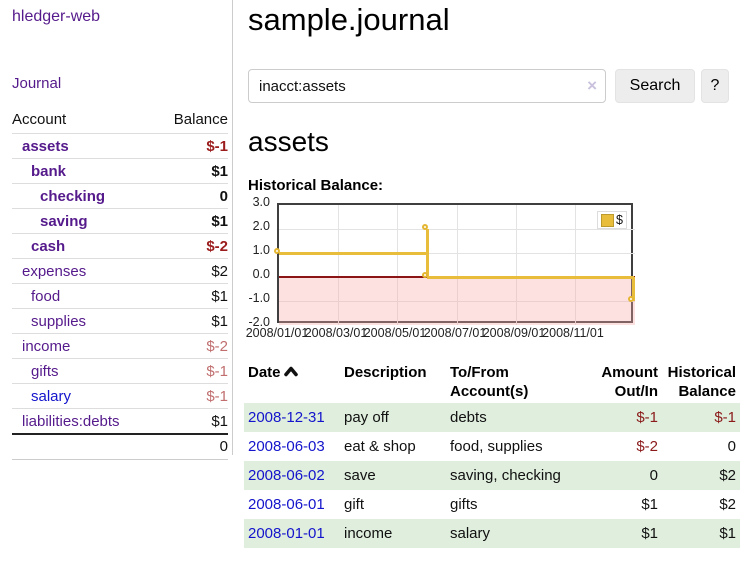 Image resolution: width=742 pixels, height=582 pixels. Describe the element at coordinates (51, 396) in the screenshot. I see `account-link-salary: salary` at that location.